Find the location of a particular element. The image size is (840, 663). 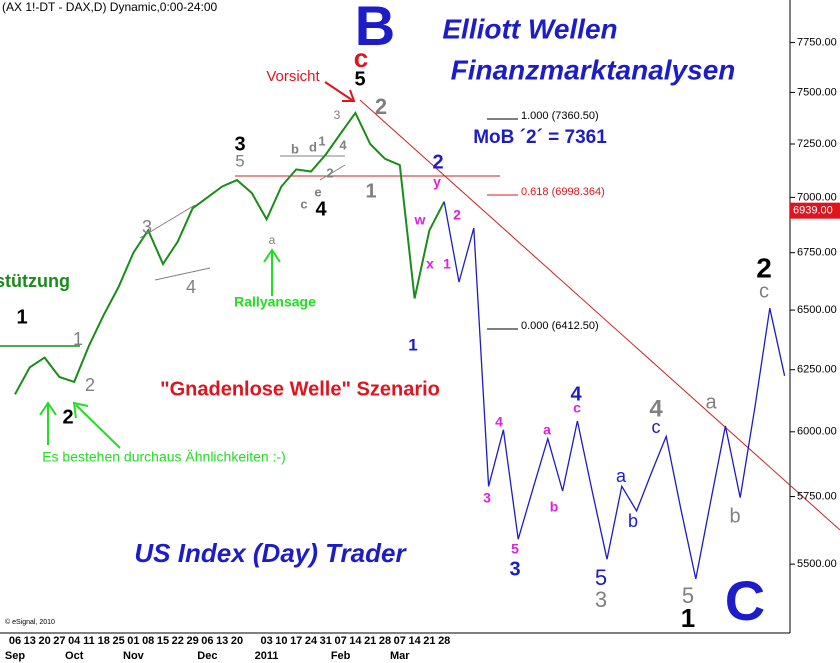

annotation: Vorsicht is located at coordinates (293, 76).